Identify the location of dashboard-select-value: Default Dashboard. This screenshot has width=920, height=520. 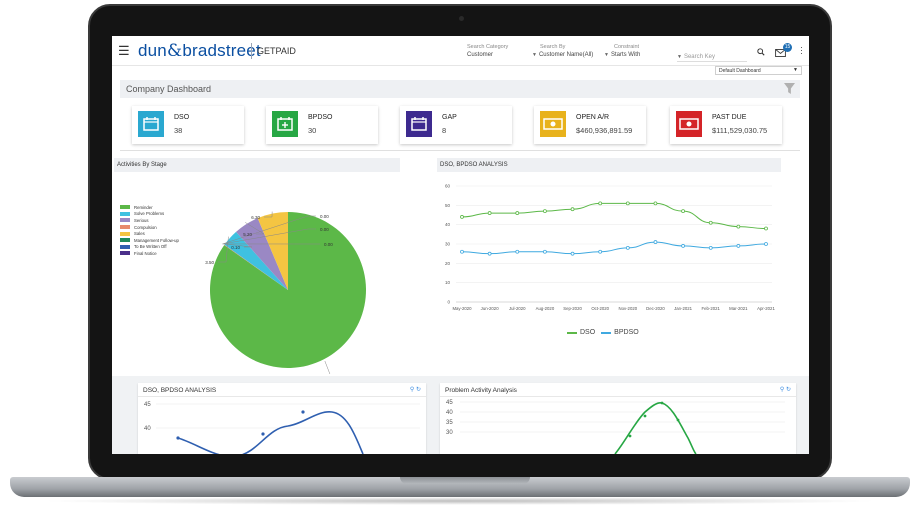
(740, 71).